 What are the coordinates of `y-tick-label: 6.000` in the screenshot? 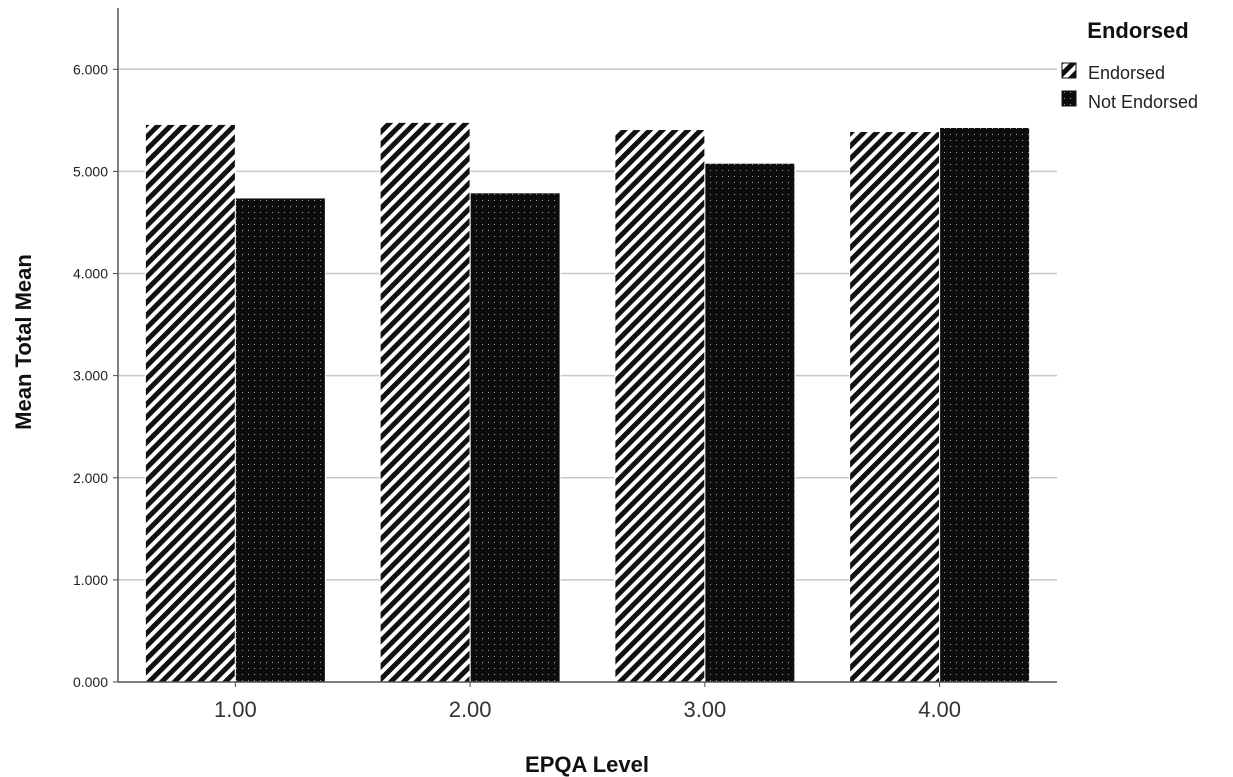 It's located at (90, 69).